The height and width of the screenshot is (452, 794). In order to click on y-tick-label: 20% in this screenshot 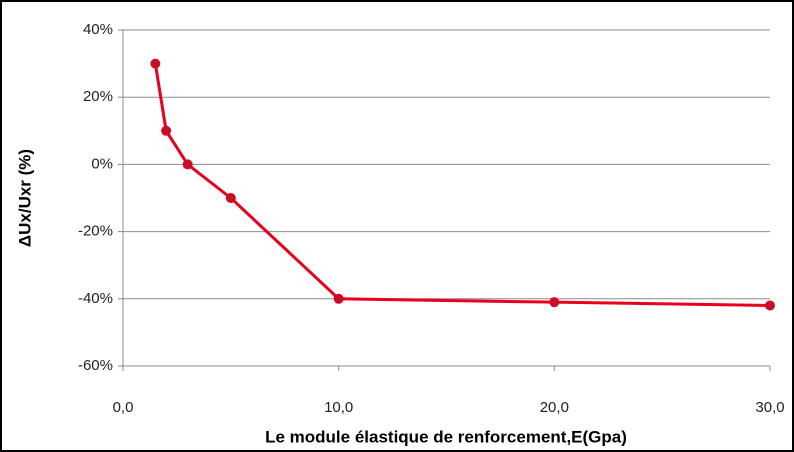, I will do `click(98, 96)`.